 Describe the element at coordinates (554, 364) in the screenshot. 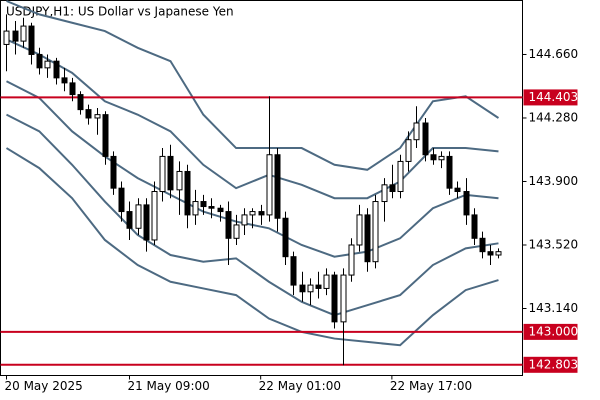

I see `level-label: 142.803` at that location.